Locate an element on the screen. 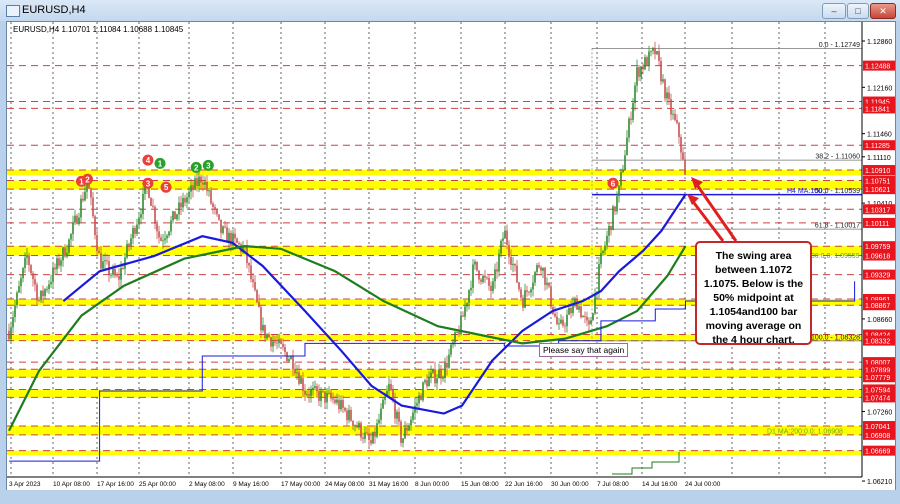 This screenshot has height=504, width=900. time-tick-label: 3 Apr 2023 is located at coordinates (25, 484).